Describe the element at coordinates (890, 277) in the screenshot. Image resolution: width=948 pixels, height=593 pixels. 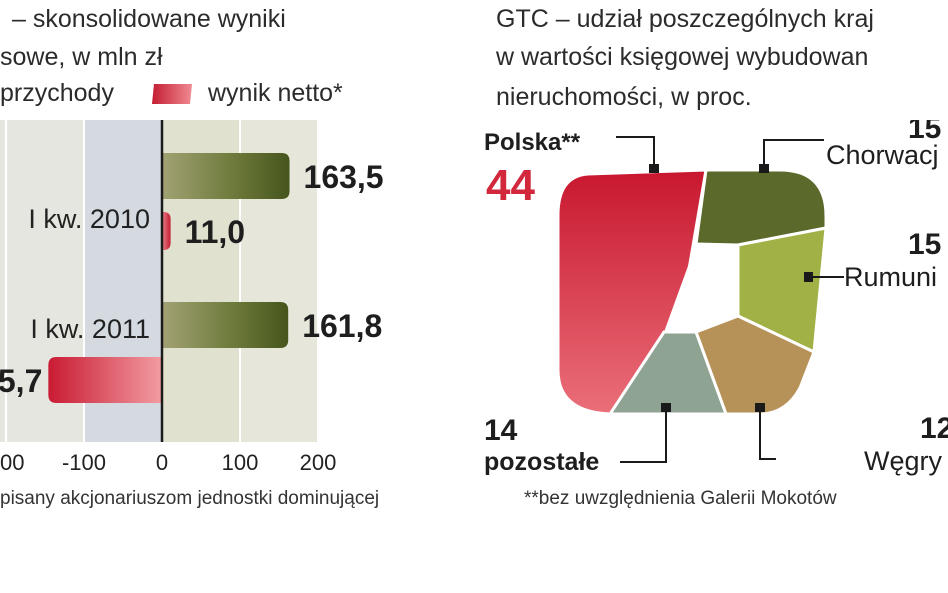
I see `slice-label-rumunia: Rumuni` at that location.